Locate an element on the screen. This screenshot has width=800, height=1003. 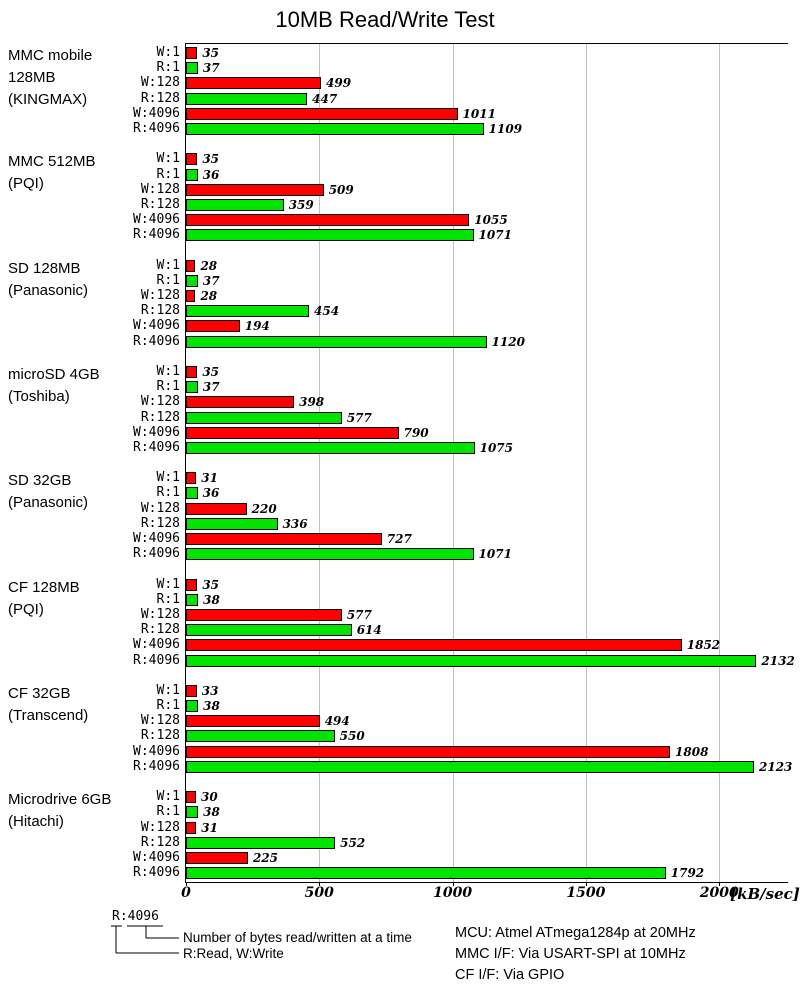
legend-note-bytes: Number of bytes read/written at a time is located at coordinates (297, 937).